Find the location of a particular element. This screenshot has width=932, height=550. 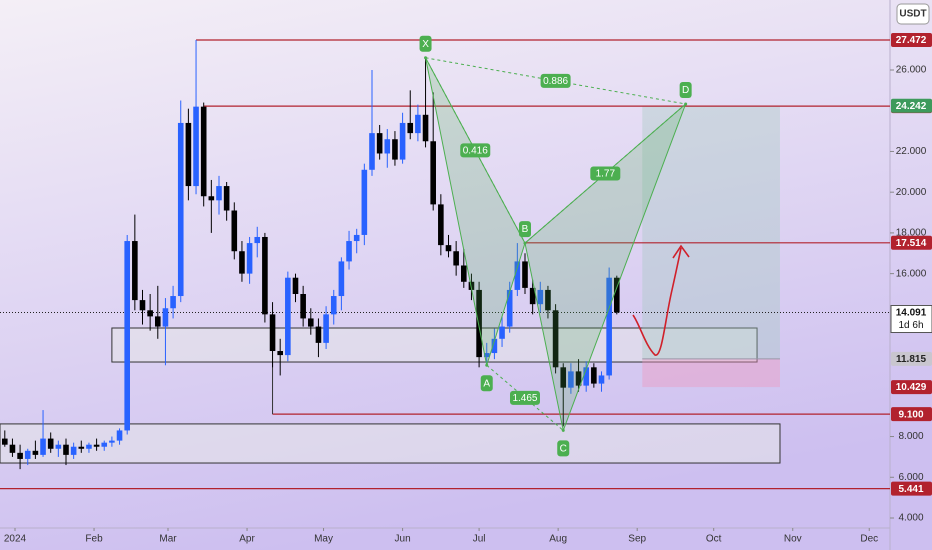

stop-label: 10.429 is located at coordinates (911, 387).